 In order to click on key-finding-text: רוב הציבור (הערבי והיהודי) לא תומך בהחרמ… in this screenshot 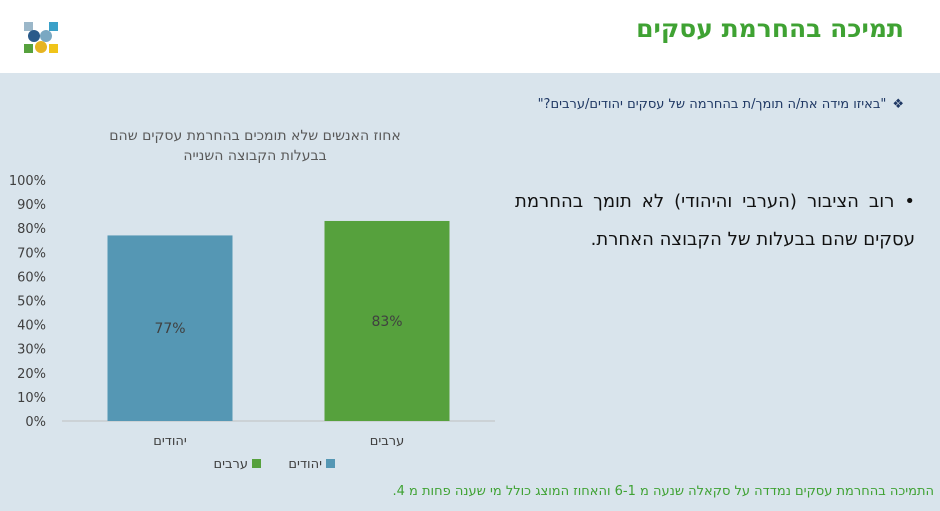, I will do `click(715, 220)`.